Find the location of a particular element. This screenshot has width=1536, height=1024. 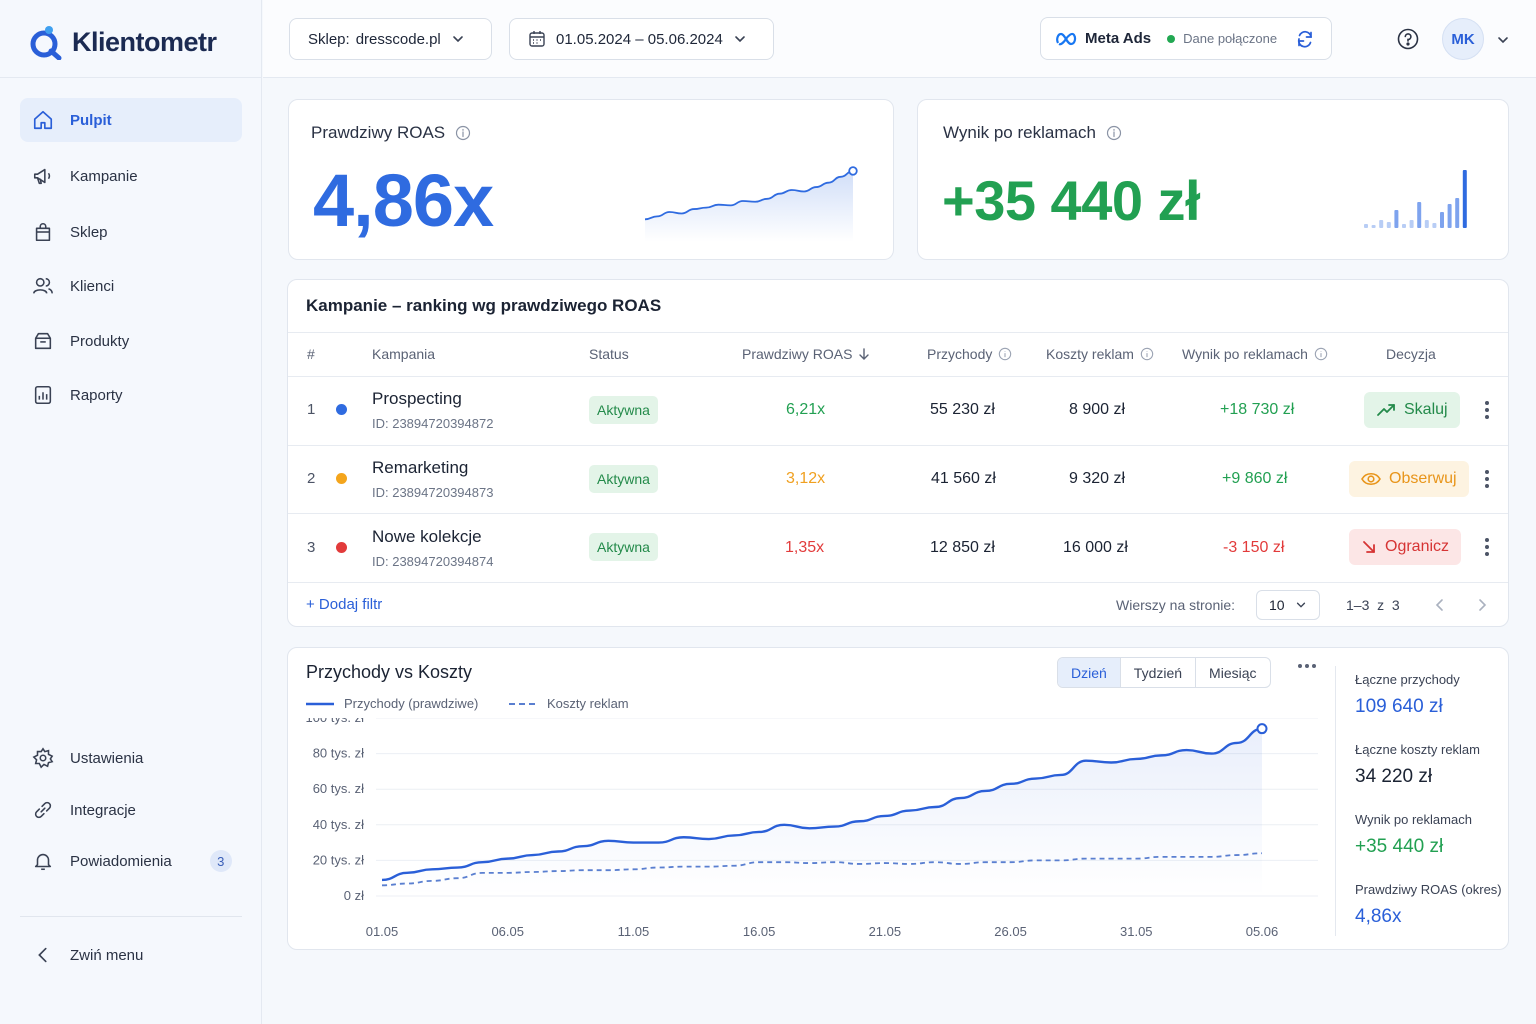

integration-status: Meta Ads Dane połączone is located at coordinates (1186, 38).